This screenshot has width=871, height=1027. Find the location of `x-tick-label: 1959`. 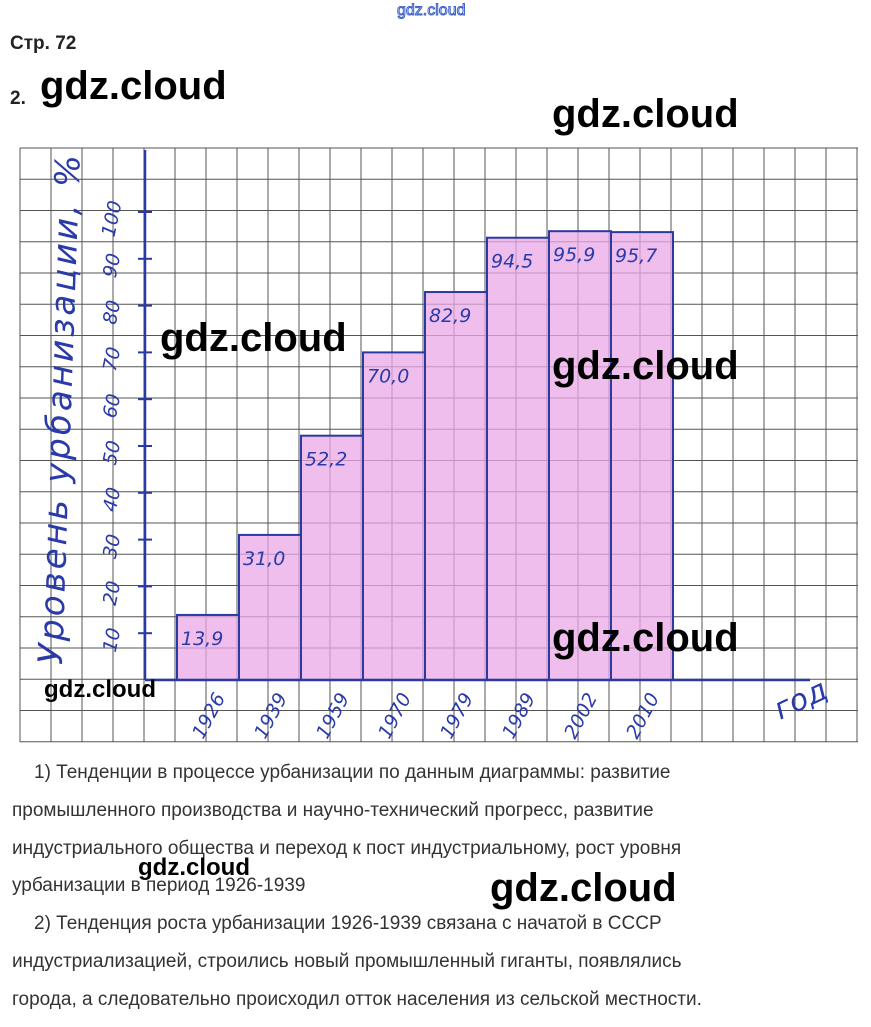

x-tick-label: 1959 is located at coordinates (333, 715).